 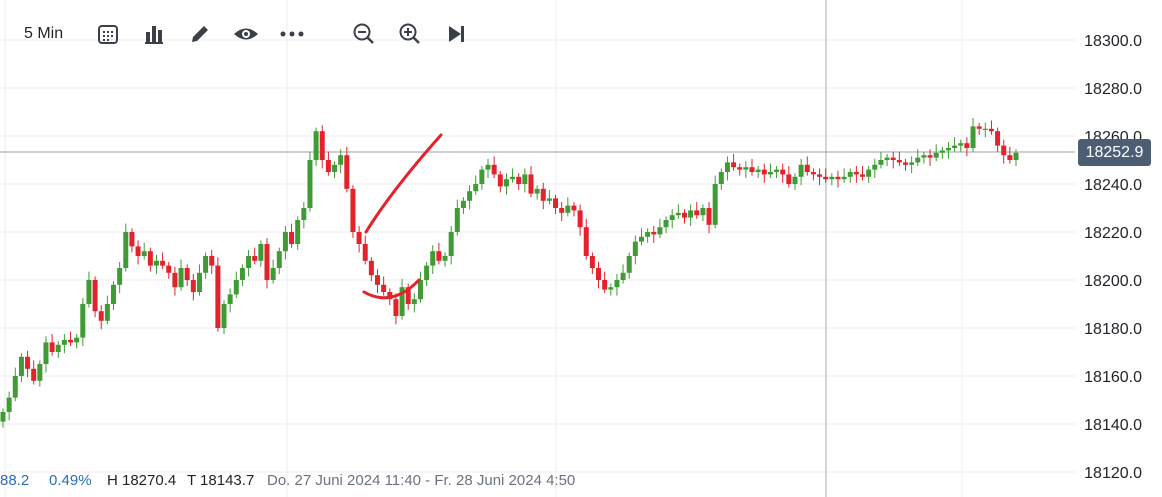 I want to click on drawing-curve, so click(x=391, y=289).